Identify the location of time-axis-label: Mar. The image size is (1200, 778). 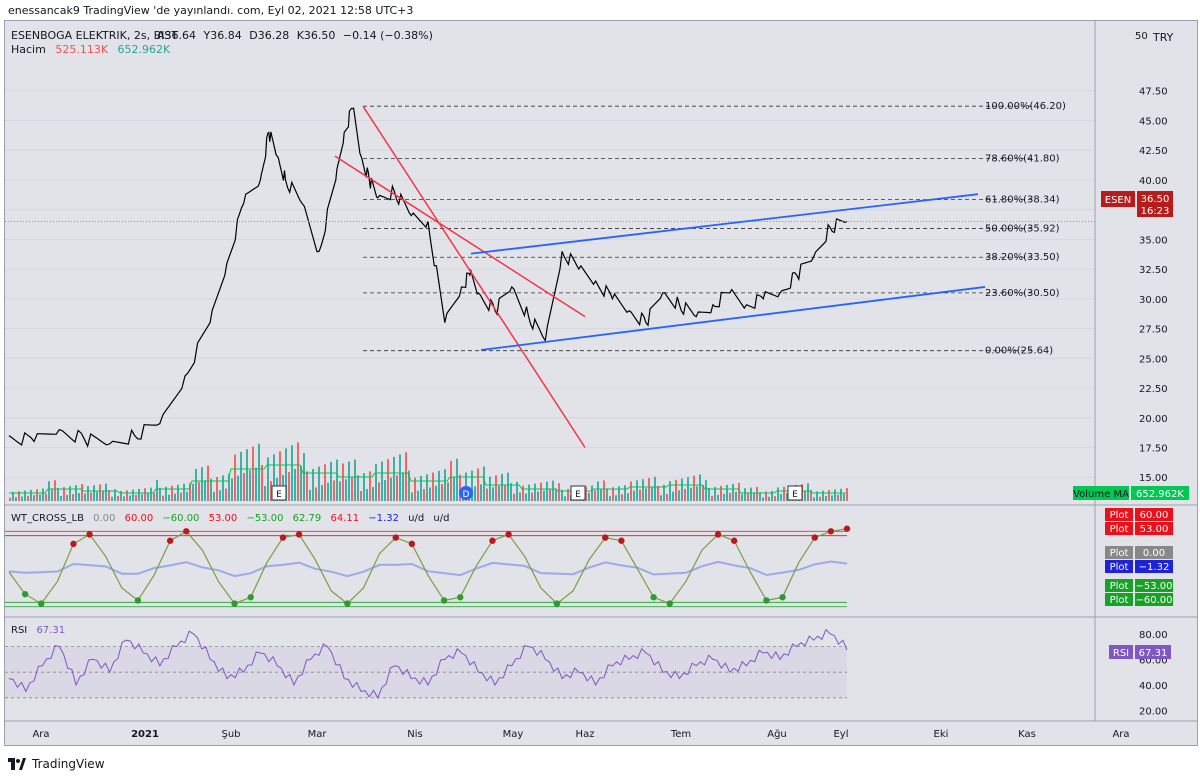
(318, 734).